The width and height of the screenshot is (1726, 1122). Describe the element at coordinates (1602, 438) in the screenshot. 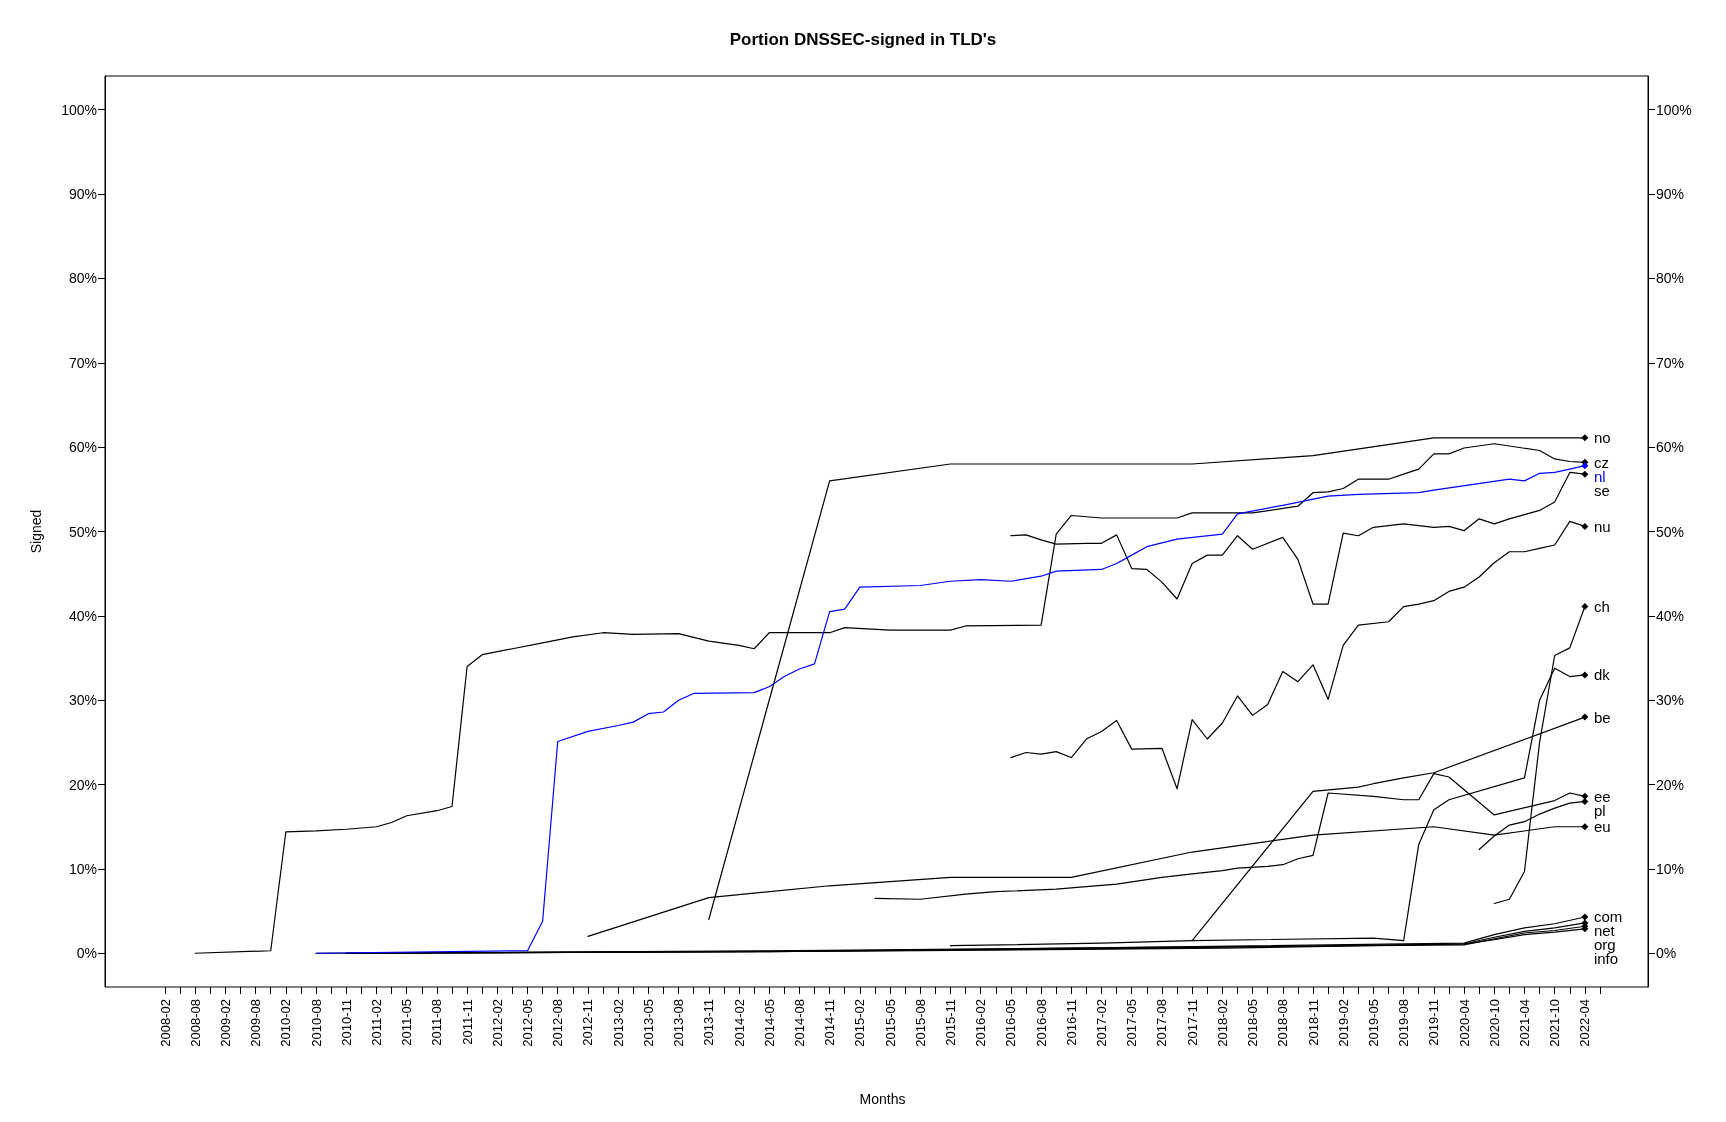

I see `series-label: no` at that location.